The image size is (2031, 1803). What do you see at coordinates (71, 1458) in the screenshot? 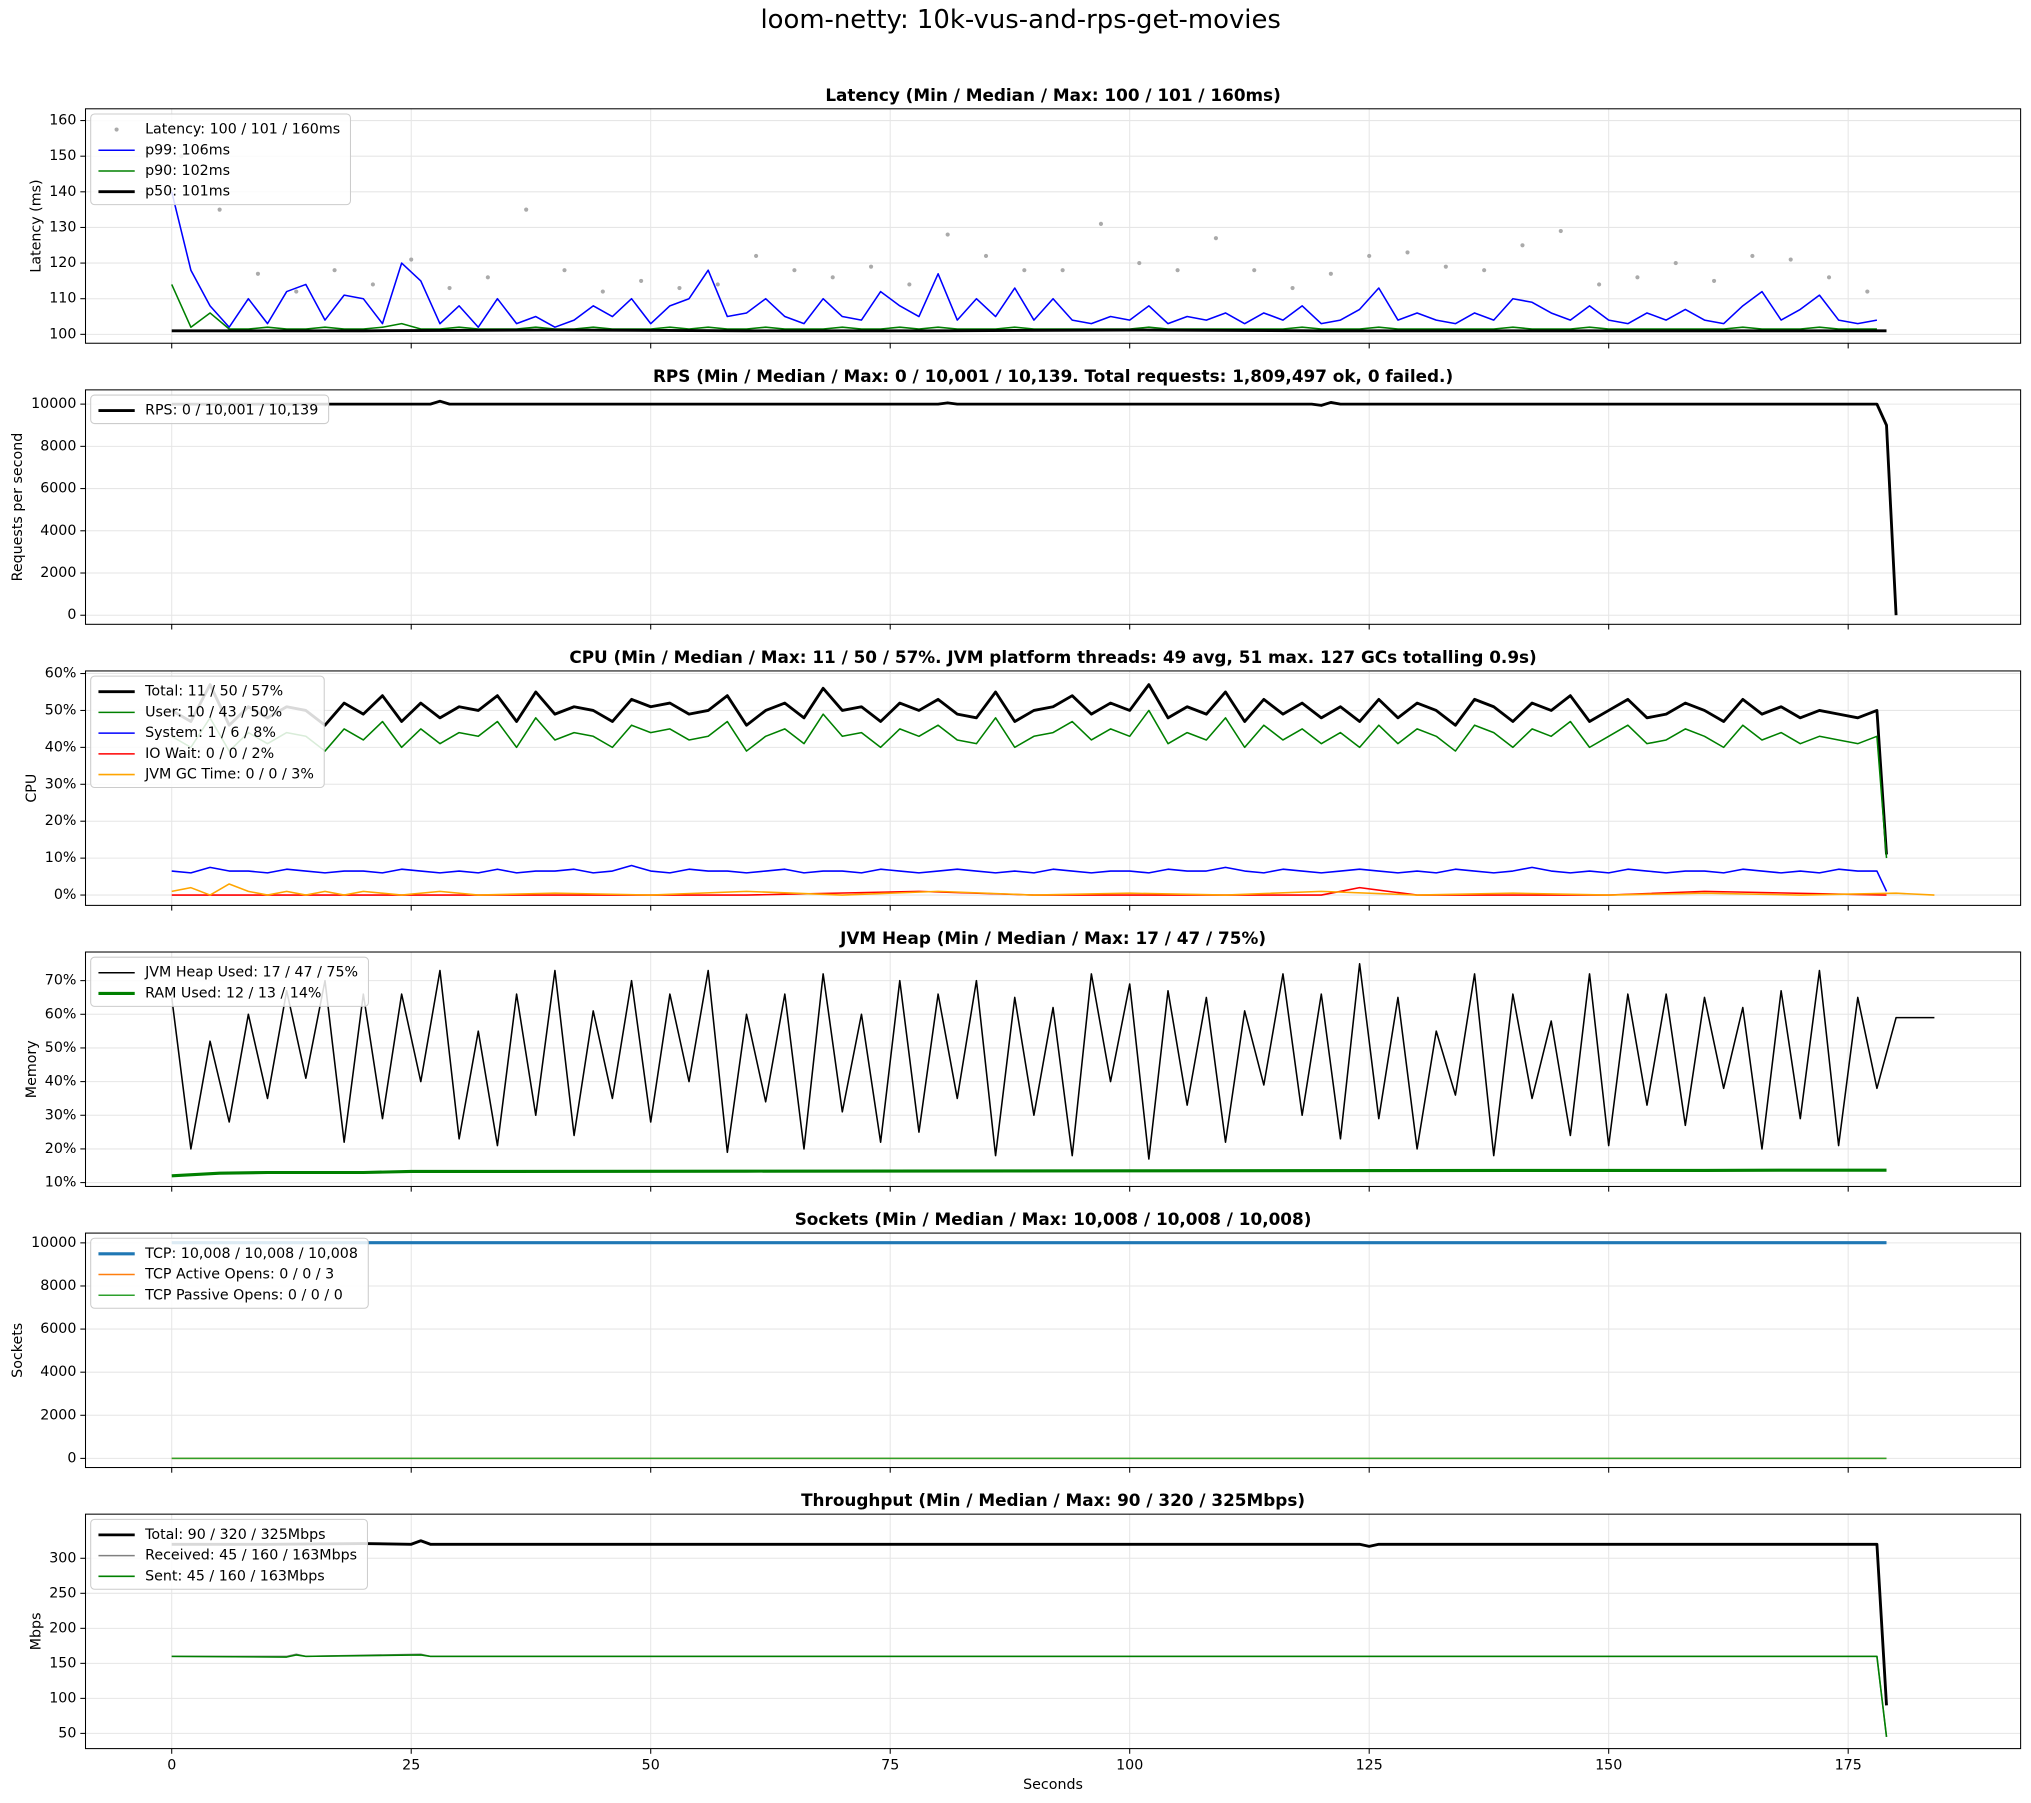
I see `y-tick-label: 0` at bounding box center [71, 1458].